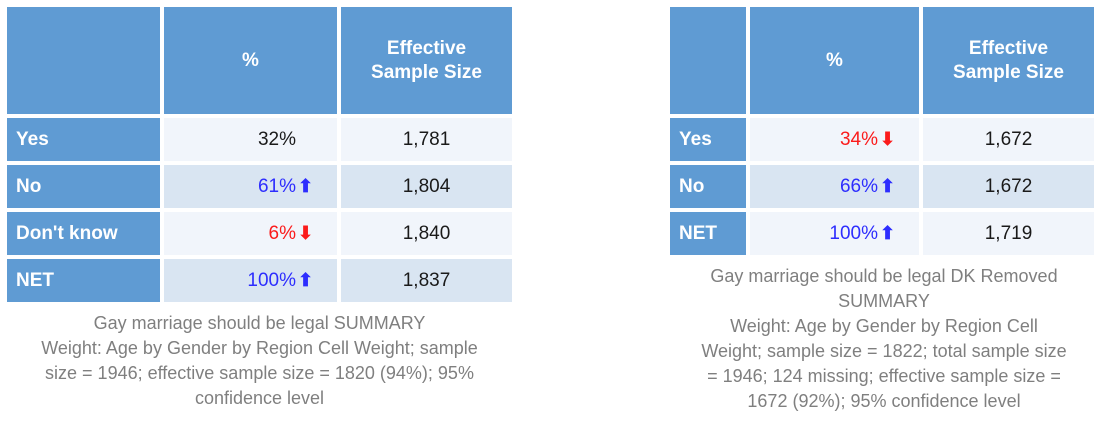 The height and width of the screenshot is (427, 1105). What do you see at coordinates (250, 139) in the screenshot?
I see `percent-cell: 32%` at bounding box center [250, 139].